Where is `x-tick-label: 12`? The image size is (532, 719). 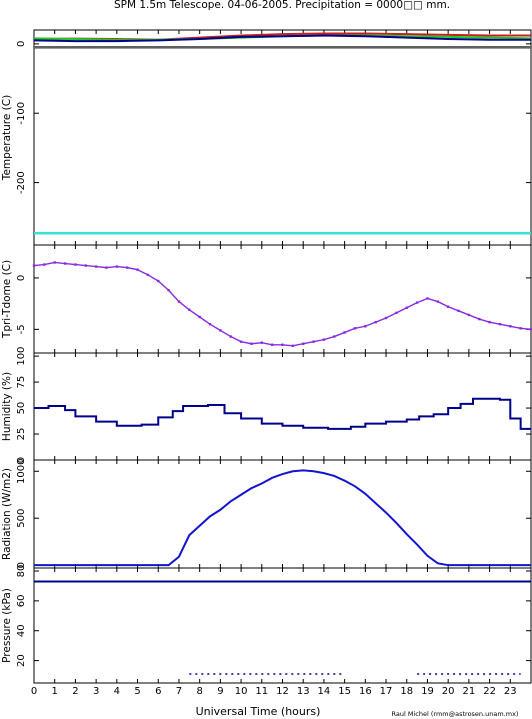 x-tick-label: 12 is located at coordinates (282, 691).